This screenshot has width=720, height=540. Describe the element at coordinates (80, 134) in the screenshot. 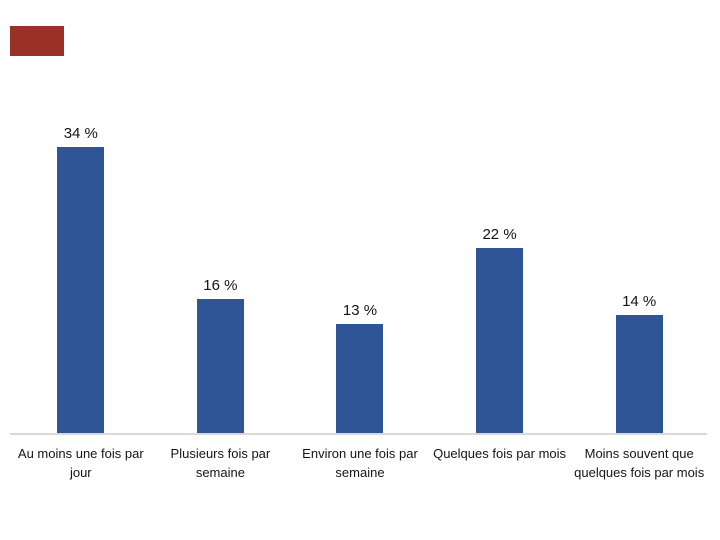

I see `value-label: 34 %` at that location.